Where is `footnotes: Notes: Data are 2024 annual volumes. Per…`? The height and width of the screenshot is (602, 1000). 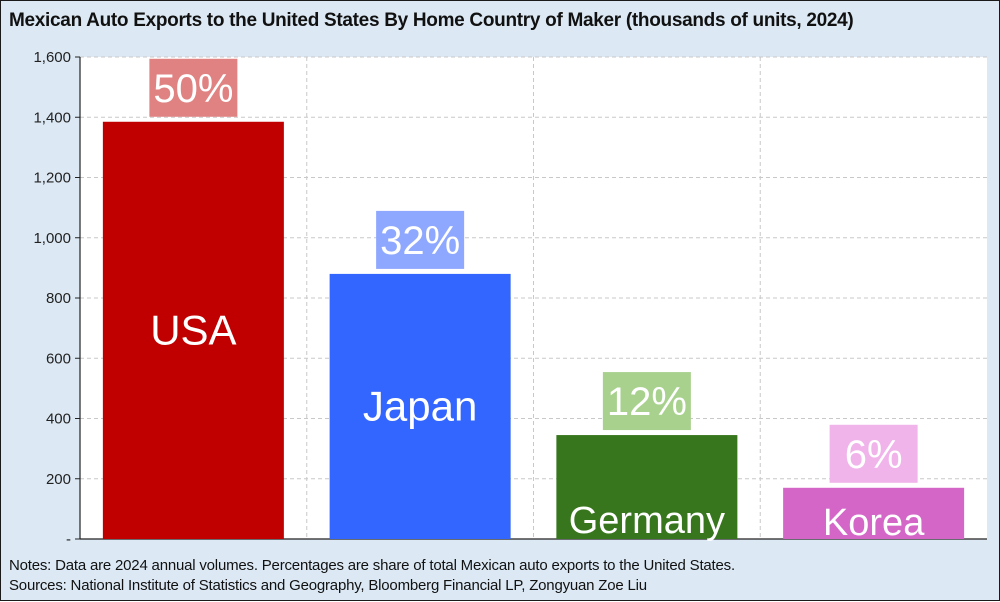 footnotes: Notes: Data are 2024 annual volumes. Per… is located at coordinates (372, 576).